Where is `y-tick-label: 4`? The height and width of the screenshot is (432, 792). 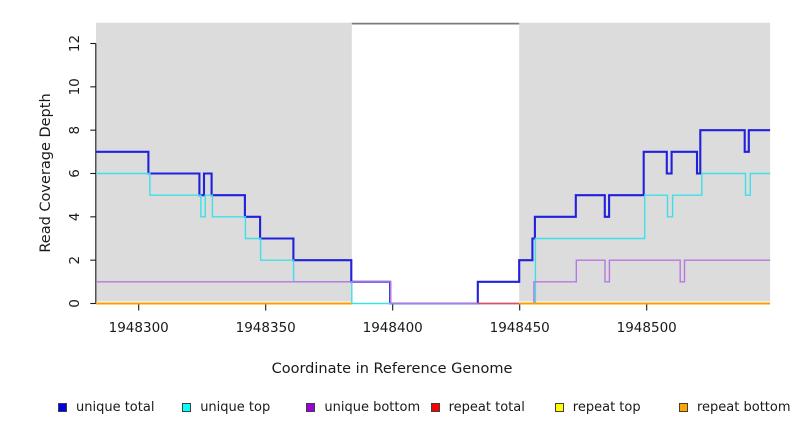 y-tick-label: 4 is located at coordinates (75, 217).